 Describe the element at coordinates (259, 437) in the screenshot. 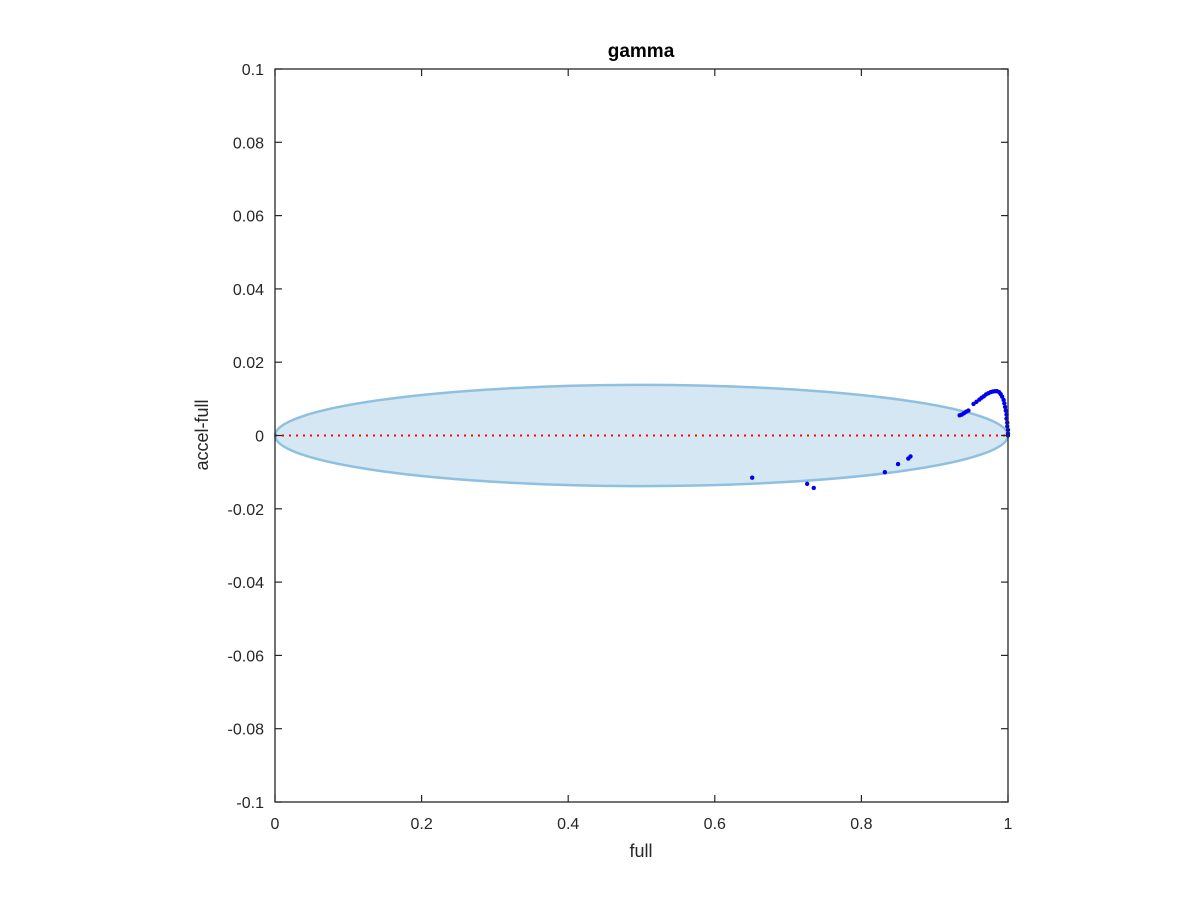

I see `y-tick-label: 0` at that location.